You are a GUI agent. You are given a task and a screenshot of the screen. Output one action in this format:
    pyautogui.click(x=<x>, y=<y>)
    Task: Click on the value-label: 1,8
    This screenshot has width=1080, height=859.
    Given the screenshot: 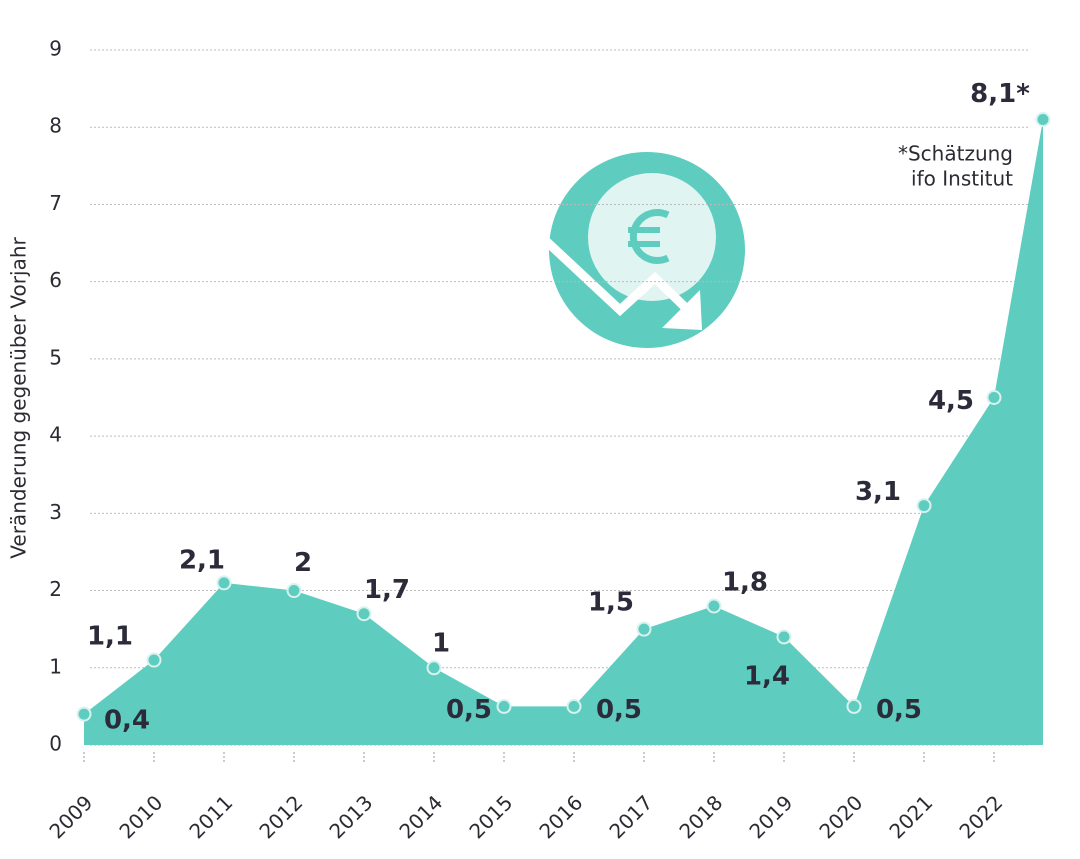 What is the action you would take?
    pyautogui.click(x=745, y=583)
    